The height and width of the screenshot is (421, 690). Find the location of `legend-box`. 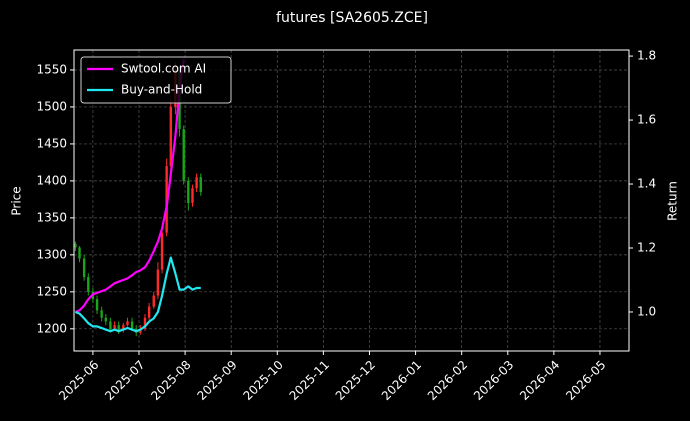

legend-box is located at coordinates (156, 80).